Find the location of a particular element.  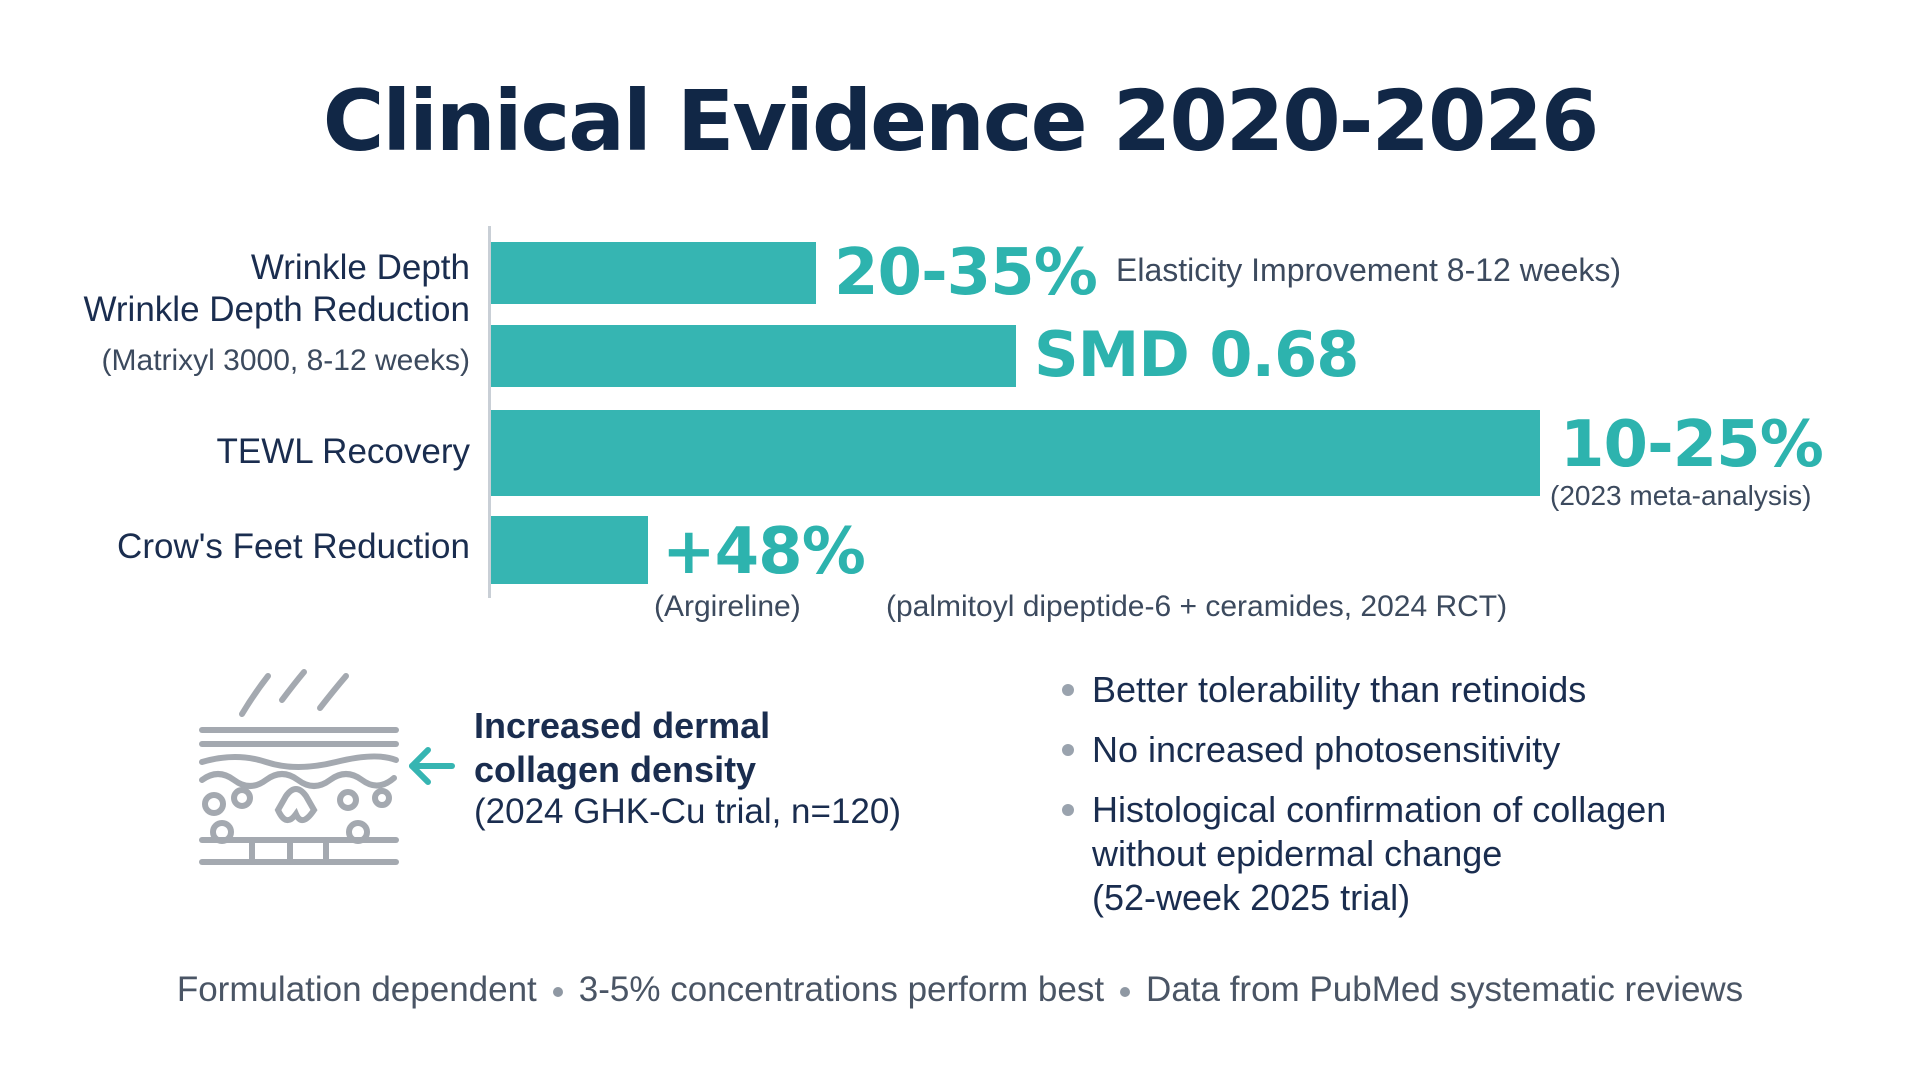

category-label-wrinkle-depth-reduction: Wrinkle Depth Reduction is located at coordinates (277, 309).